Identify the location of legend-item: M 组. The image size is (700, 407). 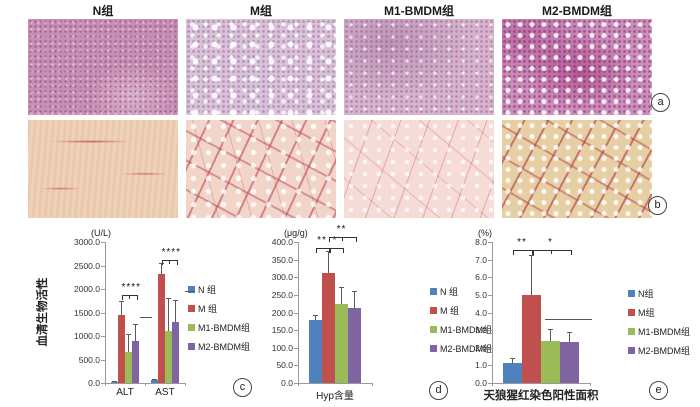
(202, 308).